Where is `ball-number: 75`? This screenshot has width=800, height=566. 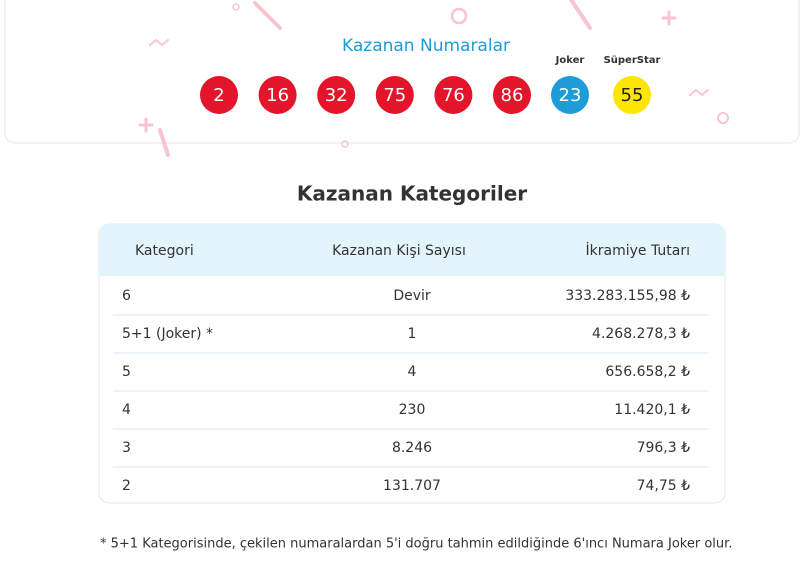
ball-number: 75 is located at coordinates (394, 95).